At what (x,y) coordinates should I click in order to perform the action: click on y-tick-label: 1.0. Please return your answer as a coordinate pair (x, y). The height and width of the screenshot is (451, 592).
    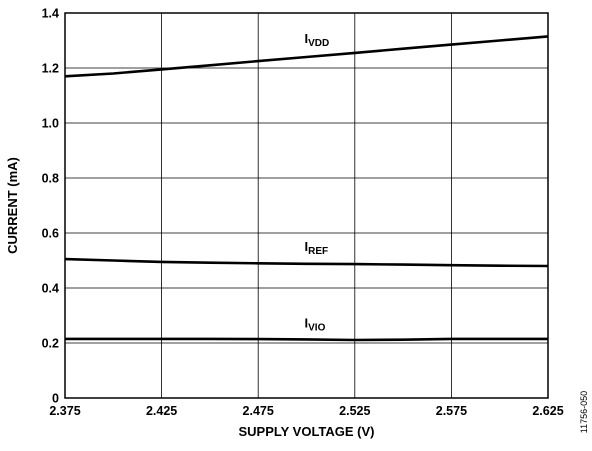
    Looking at the image, I should click on (50, 124).